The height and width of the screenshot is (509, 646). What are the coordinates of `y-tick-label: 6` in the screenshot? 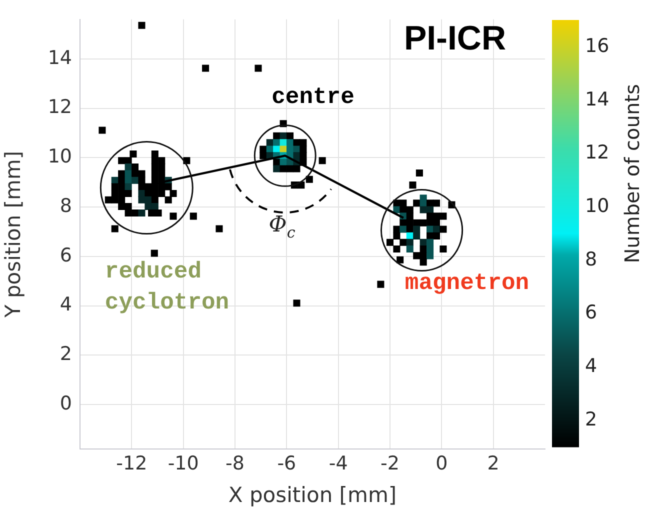 It's located at (66, 255).